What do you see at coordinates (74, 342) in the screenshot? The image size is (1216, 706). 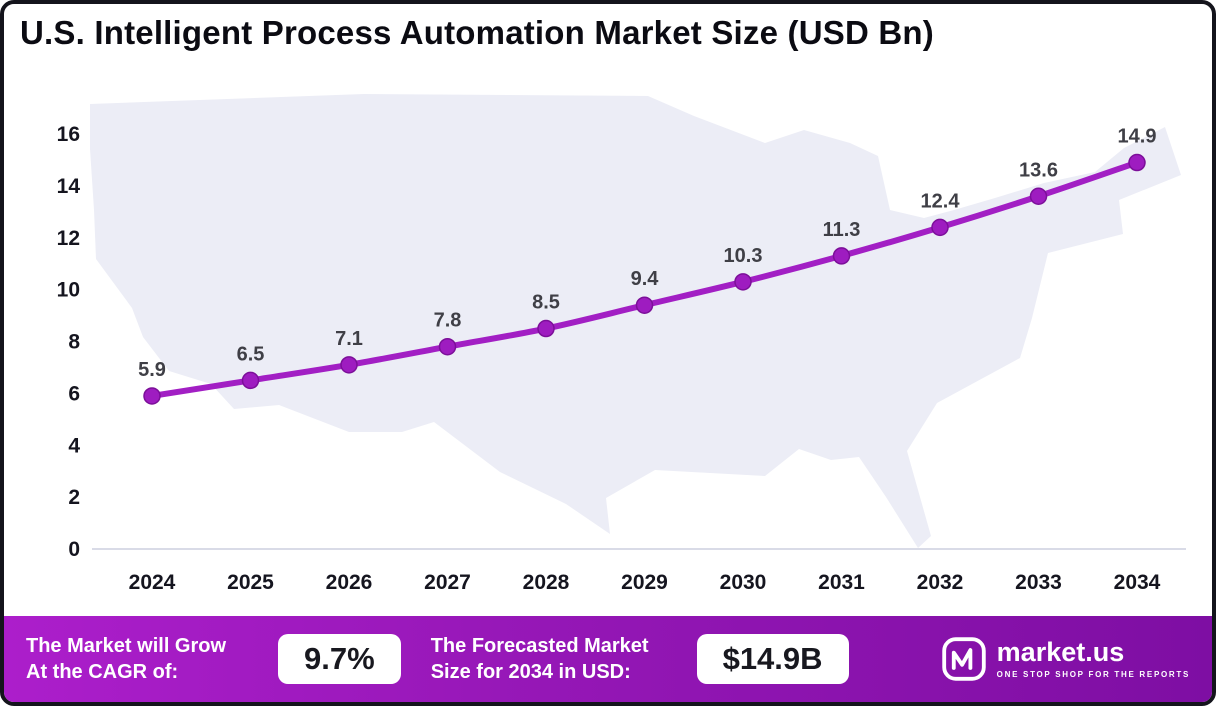 I see `y-axis-tick-label: 8` at bounding box center [74, 342].